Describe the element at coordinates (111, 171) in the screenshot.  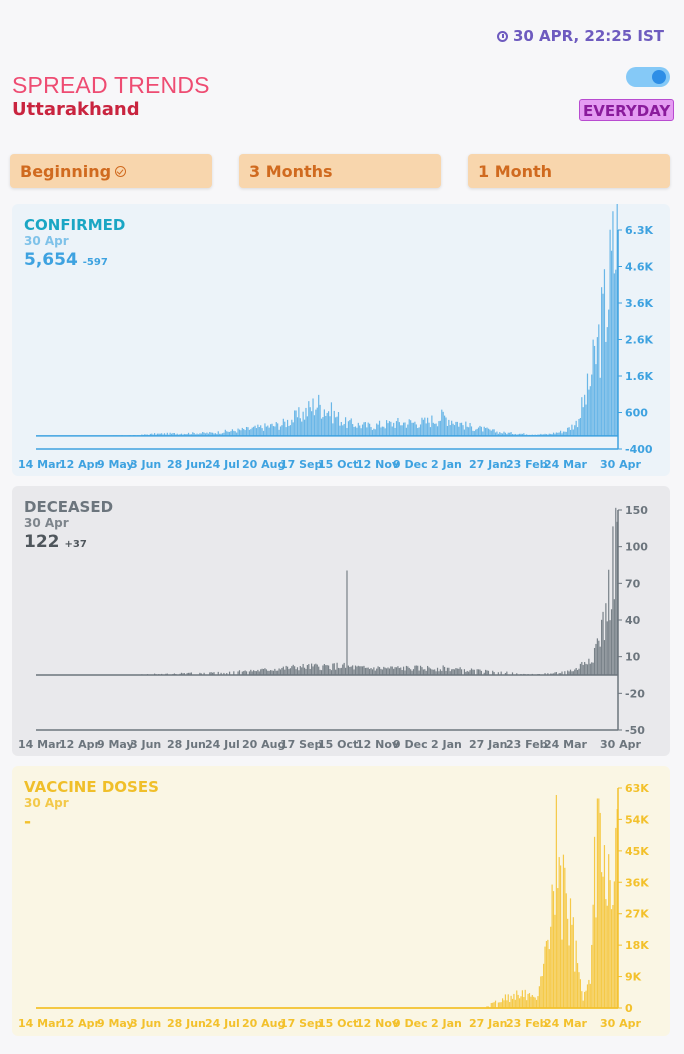
I see `range-beginning-button: Beginning` at that location.